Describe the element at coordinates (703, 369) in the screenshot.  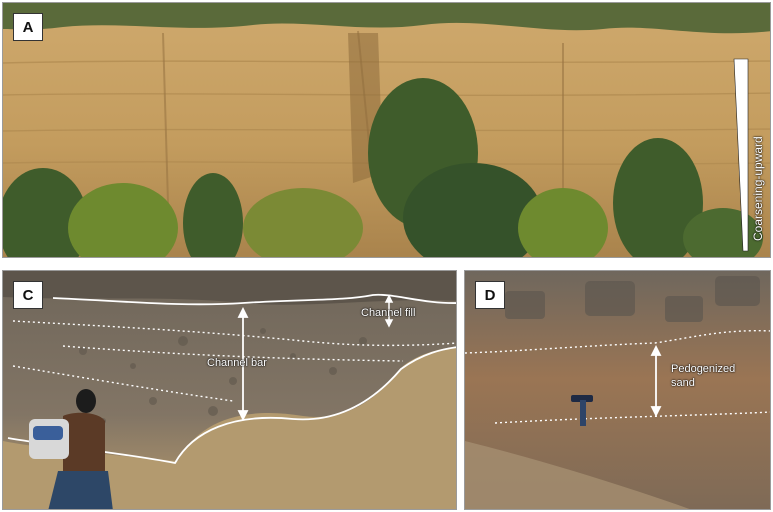
I see `pedogenized-label-line1: Pedogenized` at that location.